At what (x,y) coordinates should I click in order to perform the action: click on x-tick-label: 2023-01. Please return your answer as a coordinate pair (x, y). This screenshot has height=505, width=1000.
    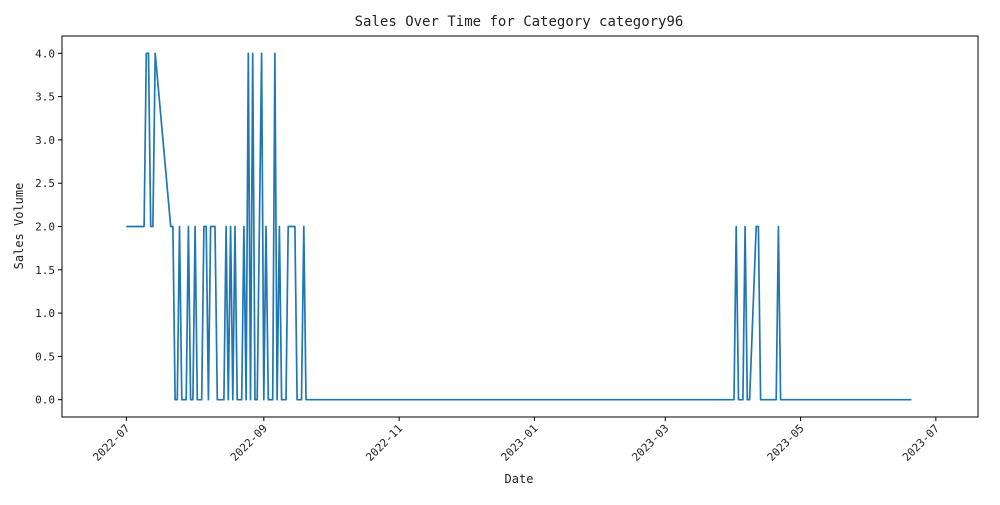
    Looking at the image, I should click on (520, 443).